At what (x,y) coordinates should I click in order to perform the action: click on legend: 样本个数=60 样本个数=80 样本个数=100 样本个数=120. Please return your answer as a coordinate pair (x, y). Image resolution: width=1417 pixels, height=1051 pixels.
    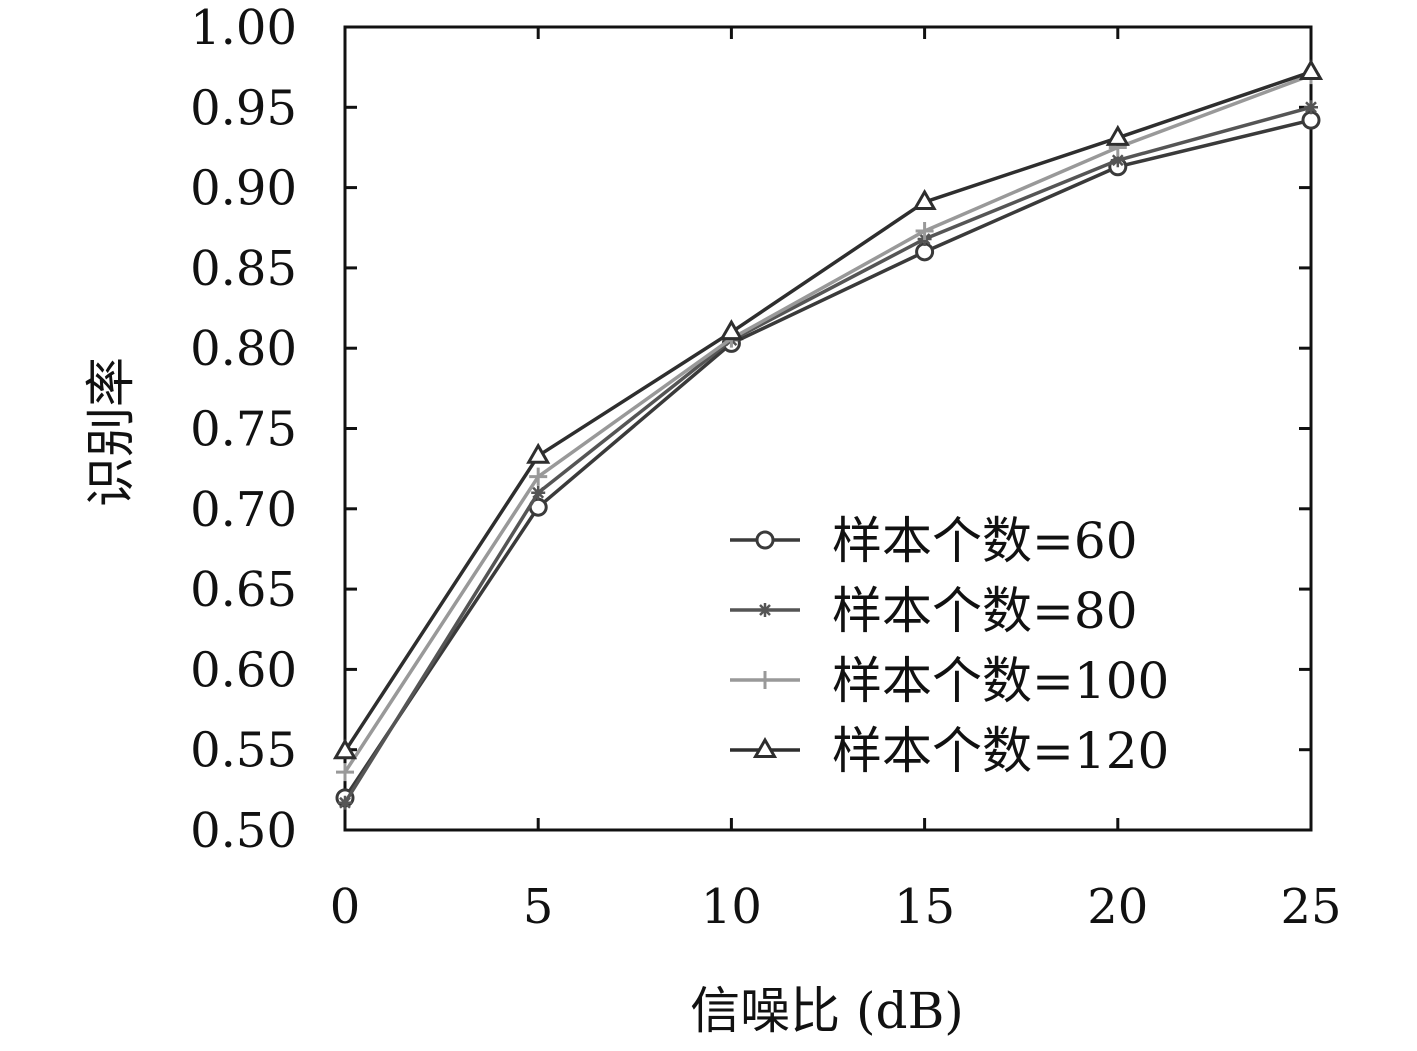
    Looking at the image, I should click on (949, 646).